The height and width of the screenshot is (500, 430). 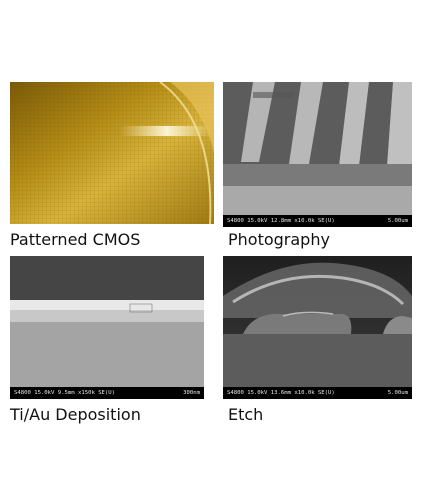 I want to click on caption-ti-au-deposition: Ti/Au Deposition, so click(x=75, y=414).